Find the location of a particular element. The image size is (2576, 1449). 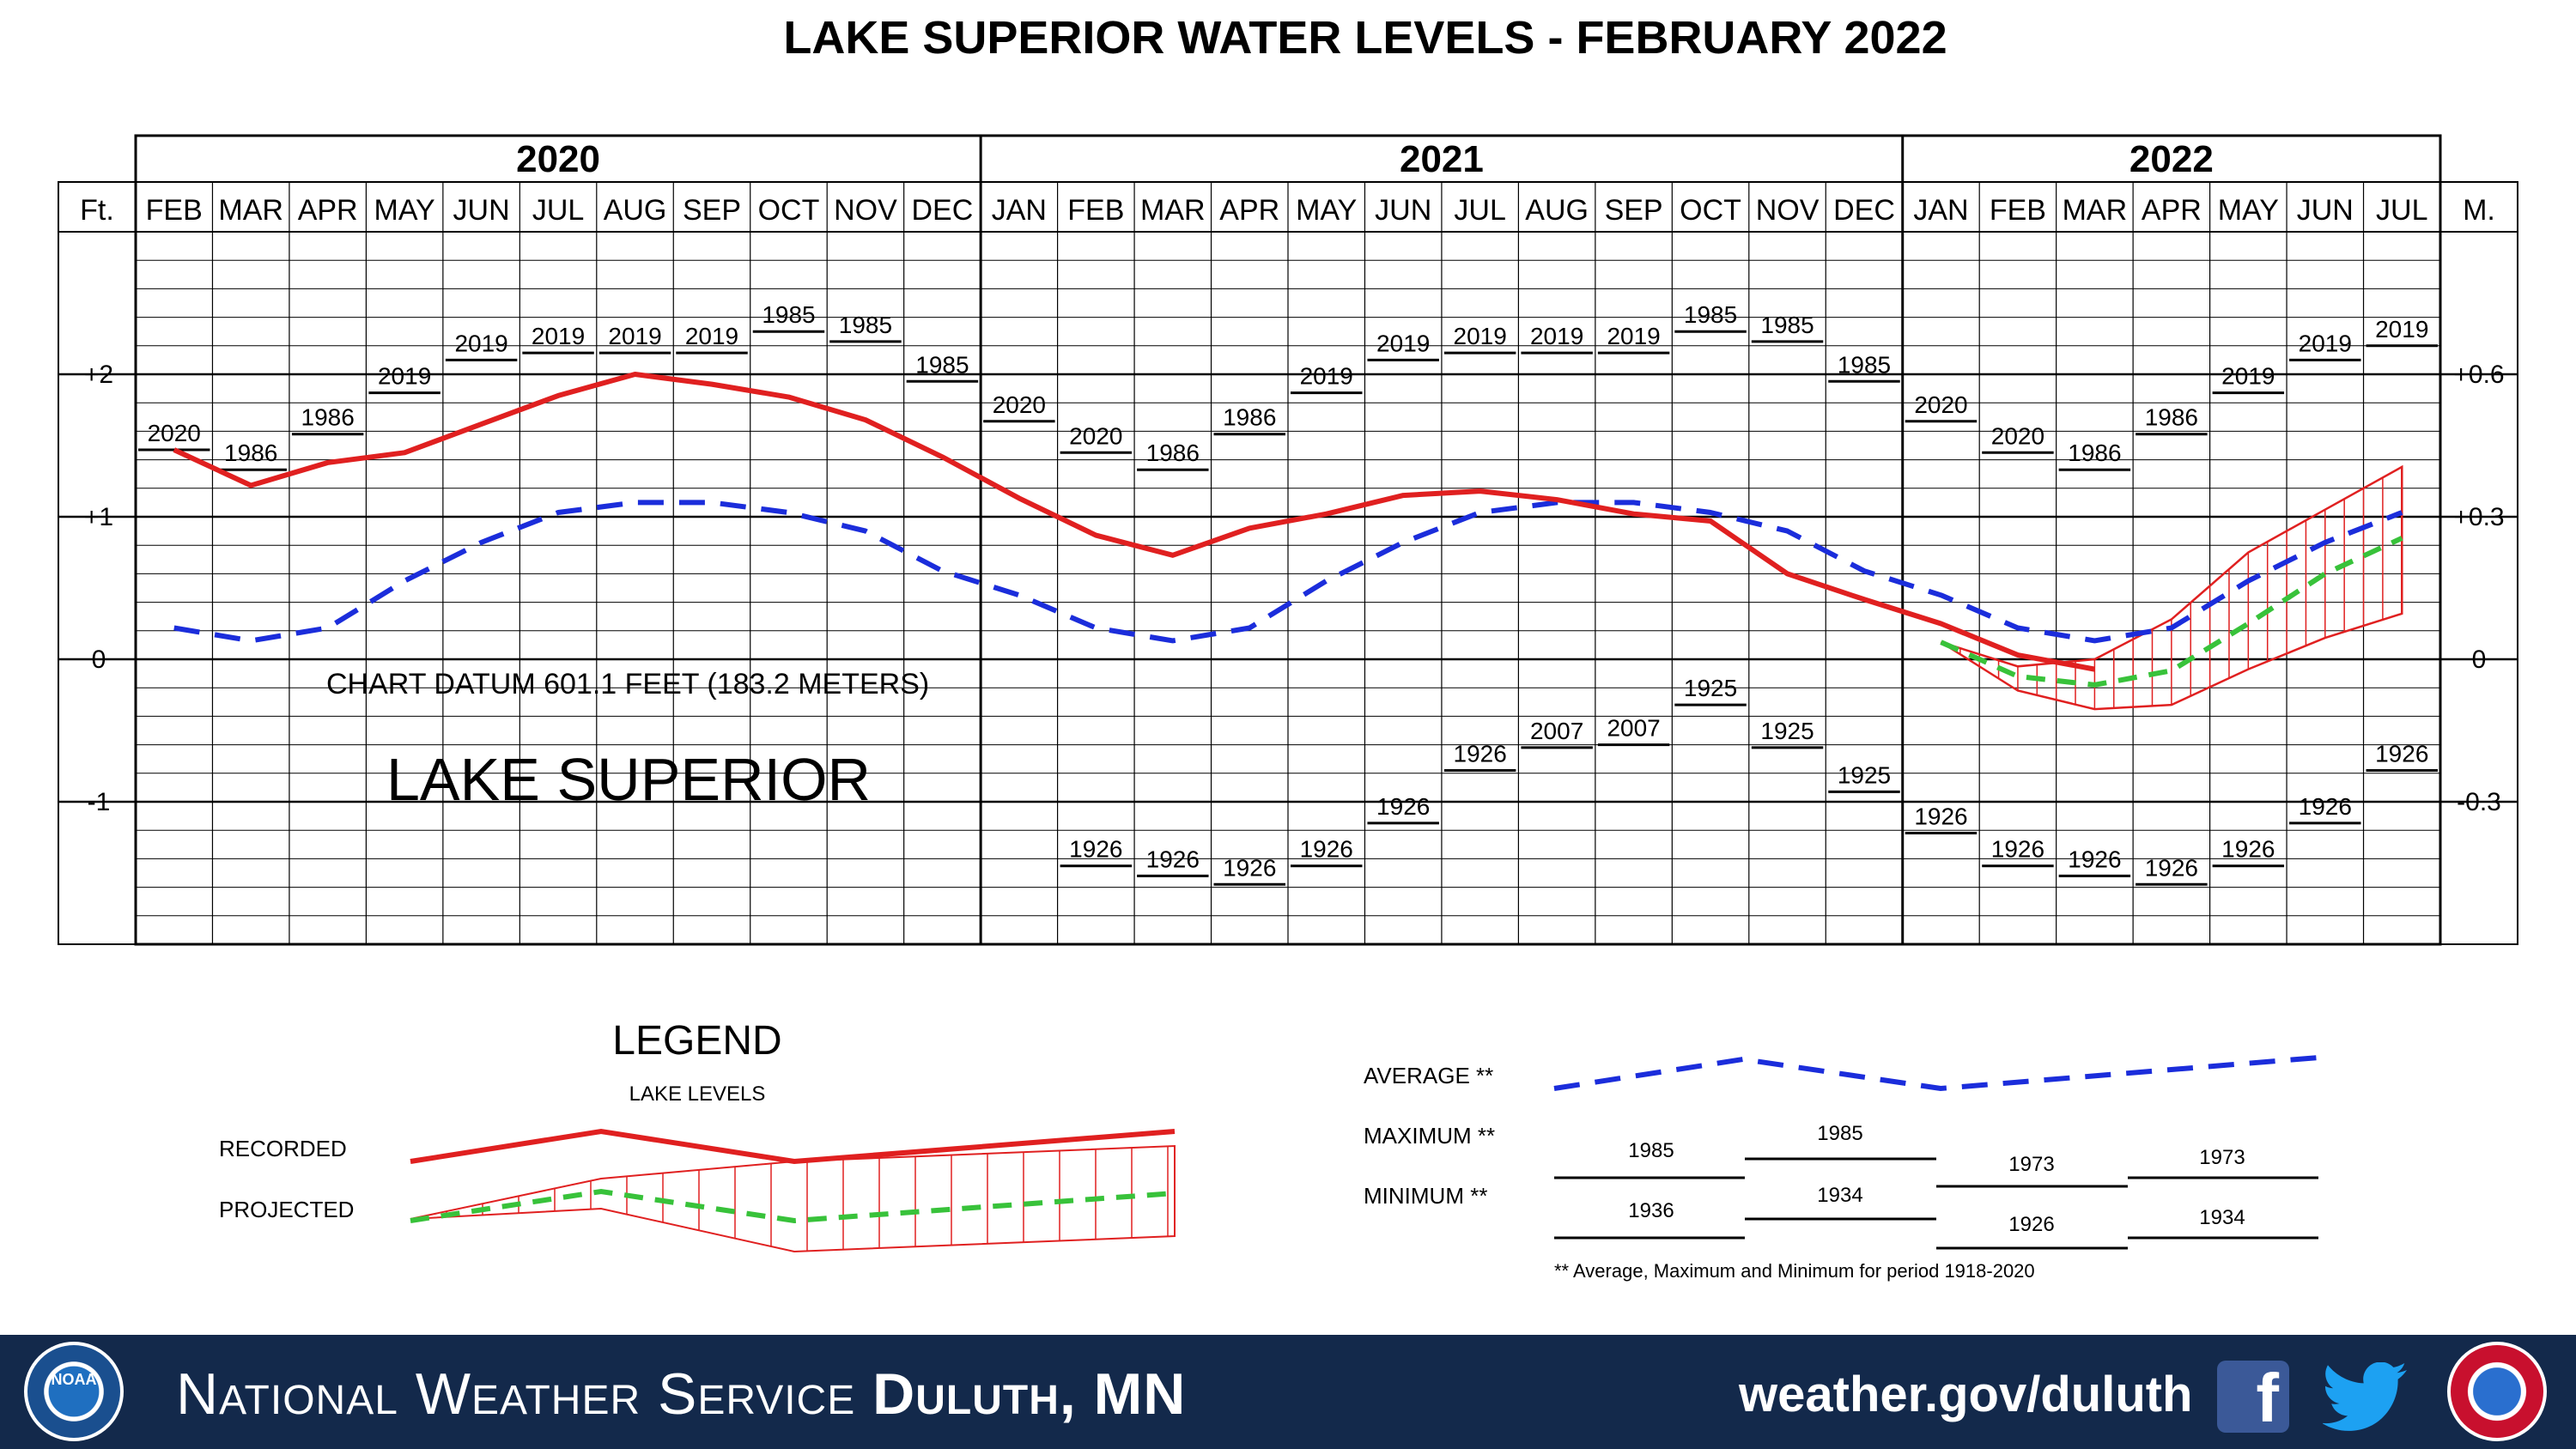

month-label: DEC is located at coordinates (1864, 210).